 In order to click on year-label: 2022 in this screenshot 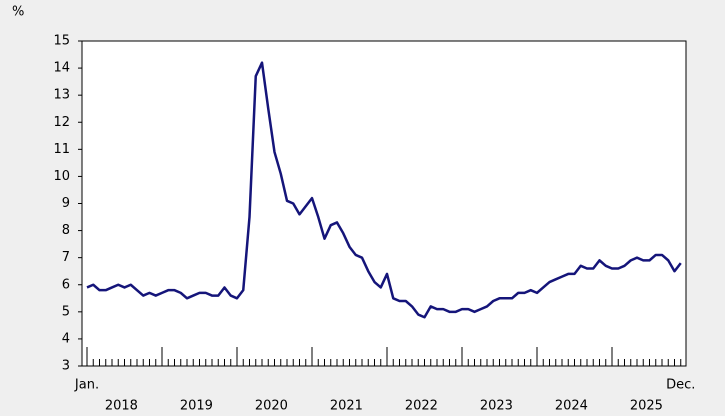, I will do `click(421, 406)`.